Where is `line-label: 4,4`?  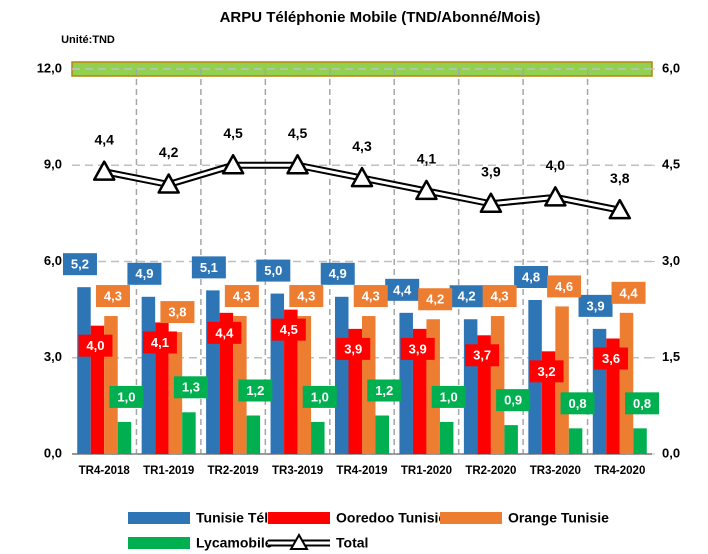
line-label: 4,4 is located at coordinates (104, 139).